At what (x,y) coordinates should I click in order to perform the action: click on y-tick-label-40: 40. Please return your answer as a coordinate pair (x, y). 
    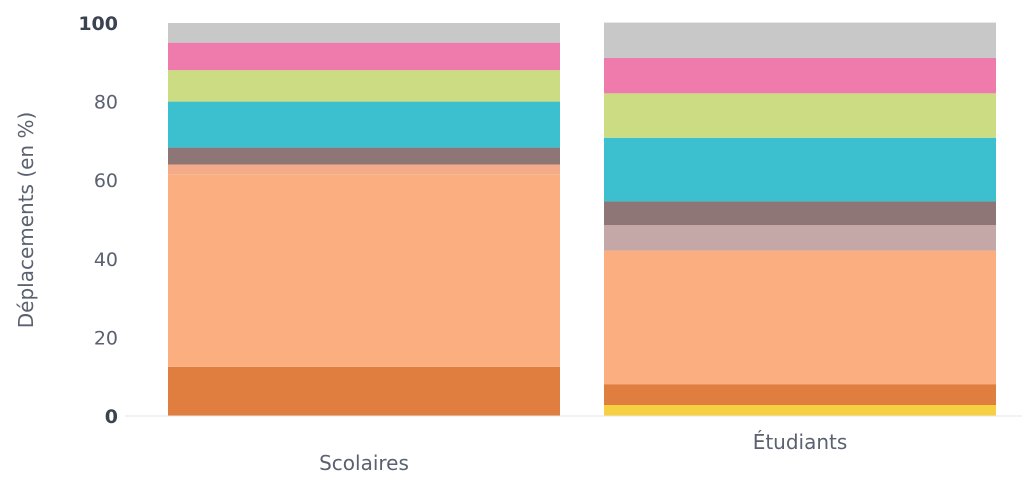
    Looking at the image, I should click on (106, 260).